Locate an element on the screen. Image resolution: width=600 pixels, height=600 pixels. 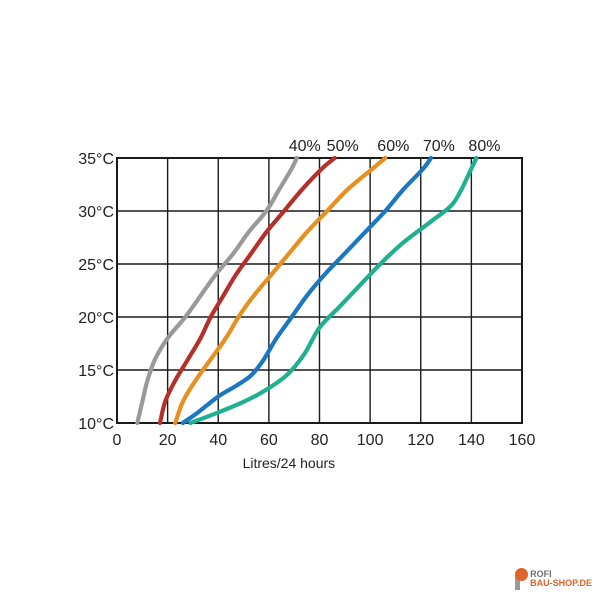
series-line-40pct is located at coordinates (217, 290).